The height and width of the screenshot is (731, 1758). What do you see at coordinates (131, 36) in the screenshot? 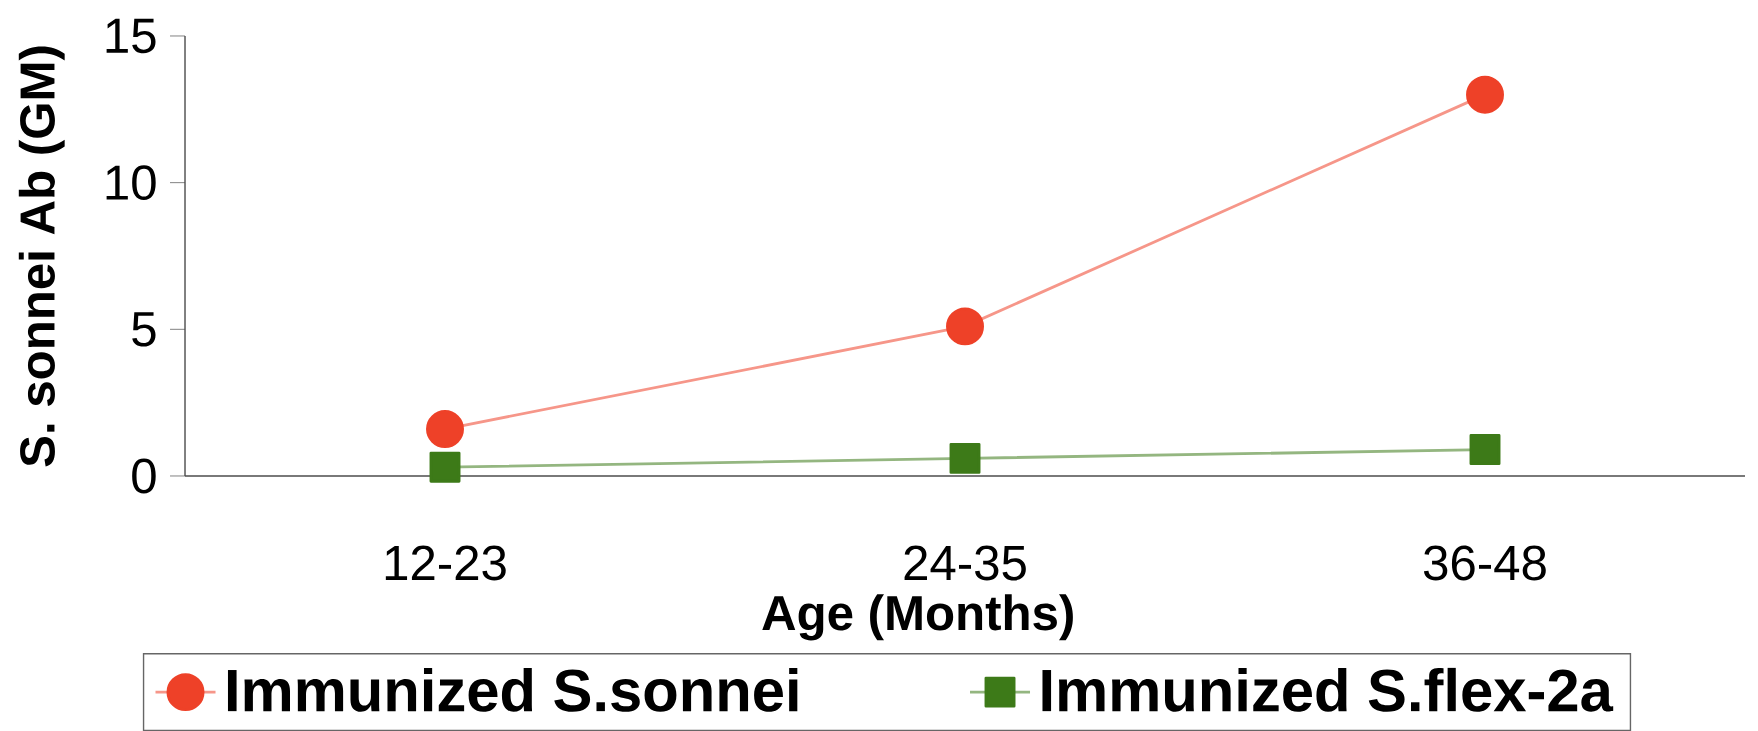
I see `y-tick-label: 15` at bounding box center [131, 36].